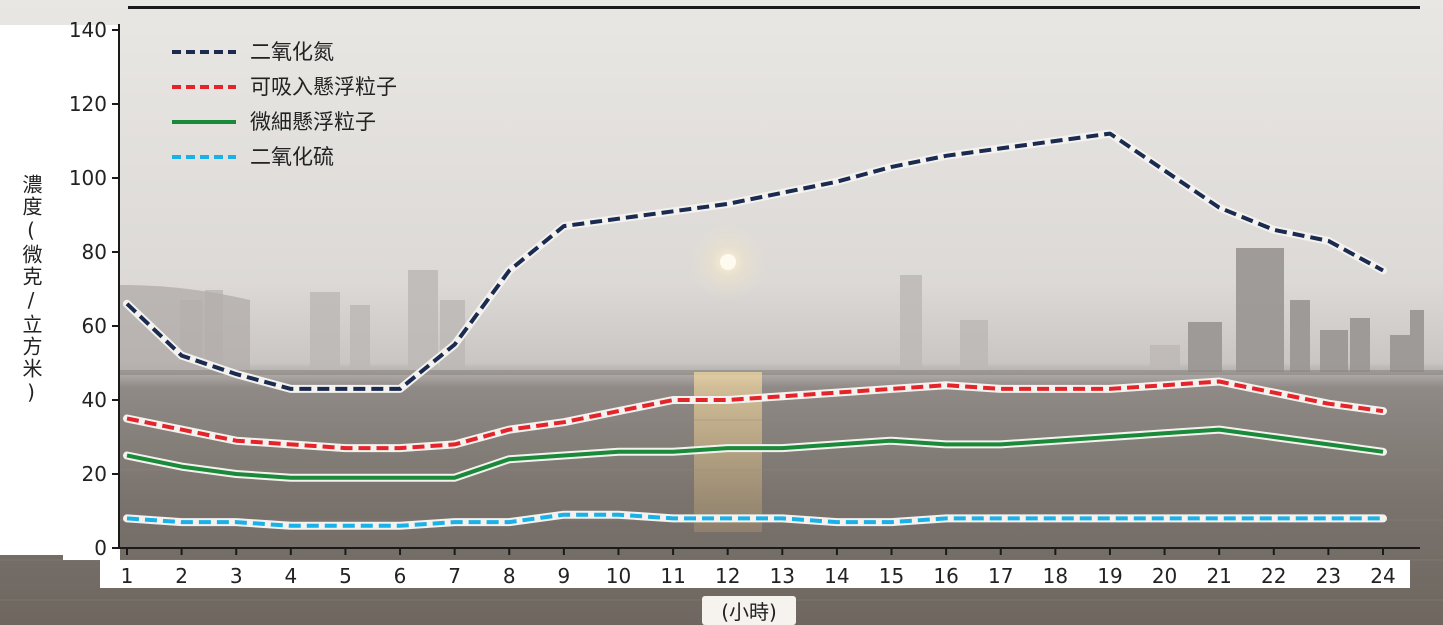 This screenshot has width=1443, height=625. Describe the element at coordinates (564, 576) in the screenshot. I see `x-tick-label: 9` at that location.